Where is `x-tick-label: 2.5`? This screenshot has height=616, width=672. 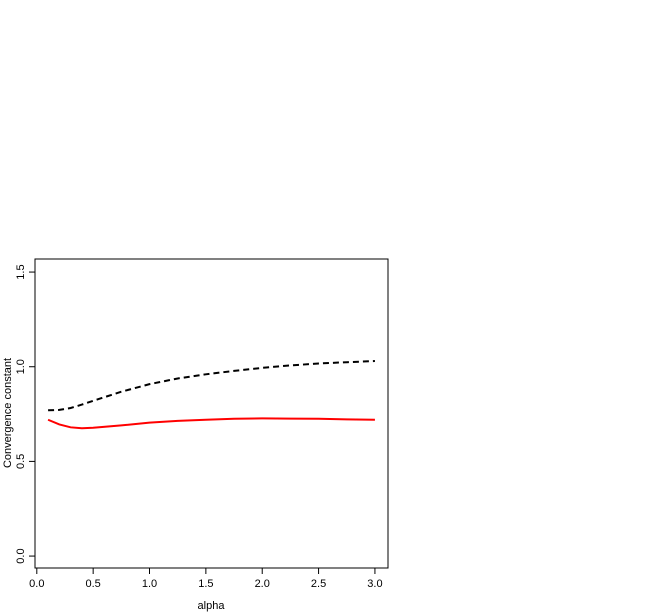 x-tick-label: 2.5 is located at coordinates (318, 584).